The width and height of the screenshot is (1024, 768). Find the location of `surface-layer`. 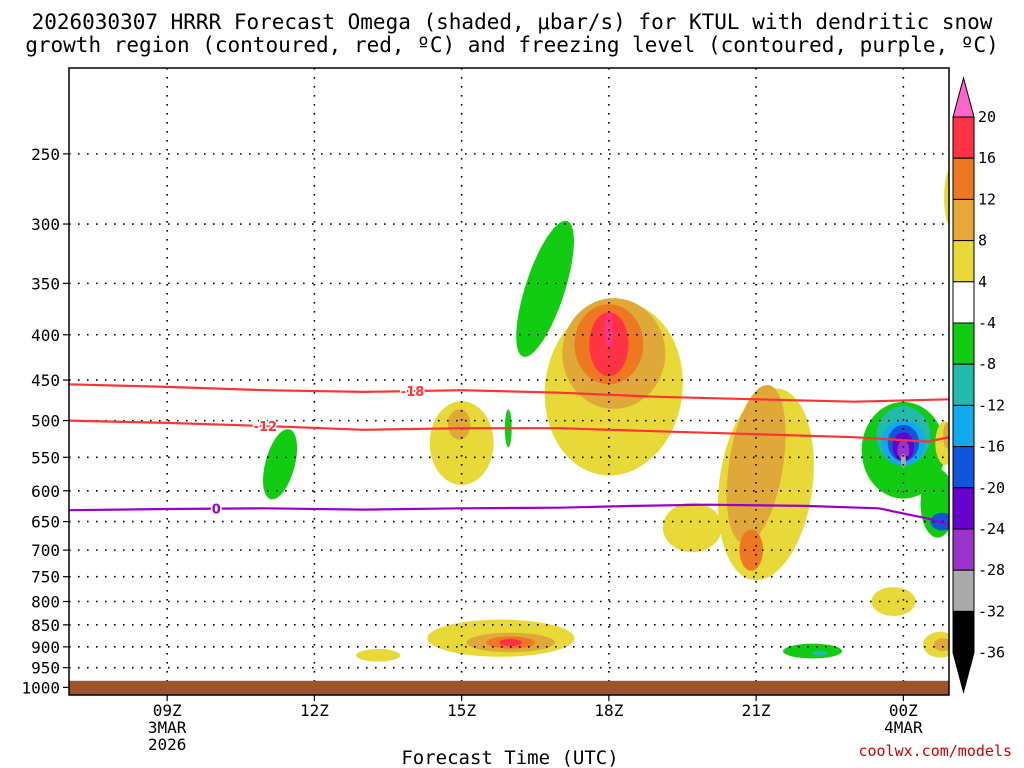

surface-layer is located at coordinates (509, 687).